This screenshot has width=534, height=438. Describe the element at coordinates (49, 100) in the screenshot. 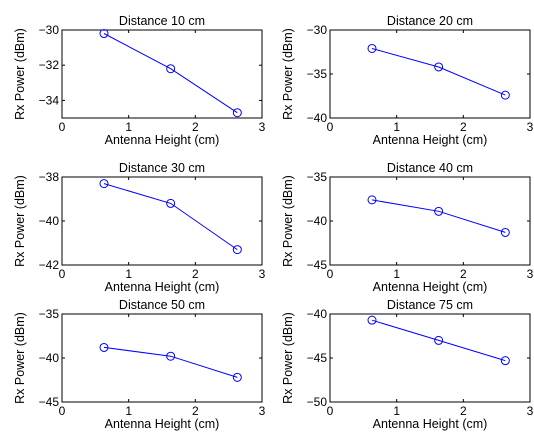

I see `y-tick-label: −34` at that location.